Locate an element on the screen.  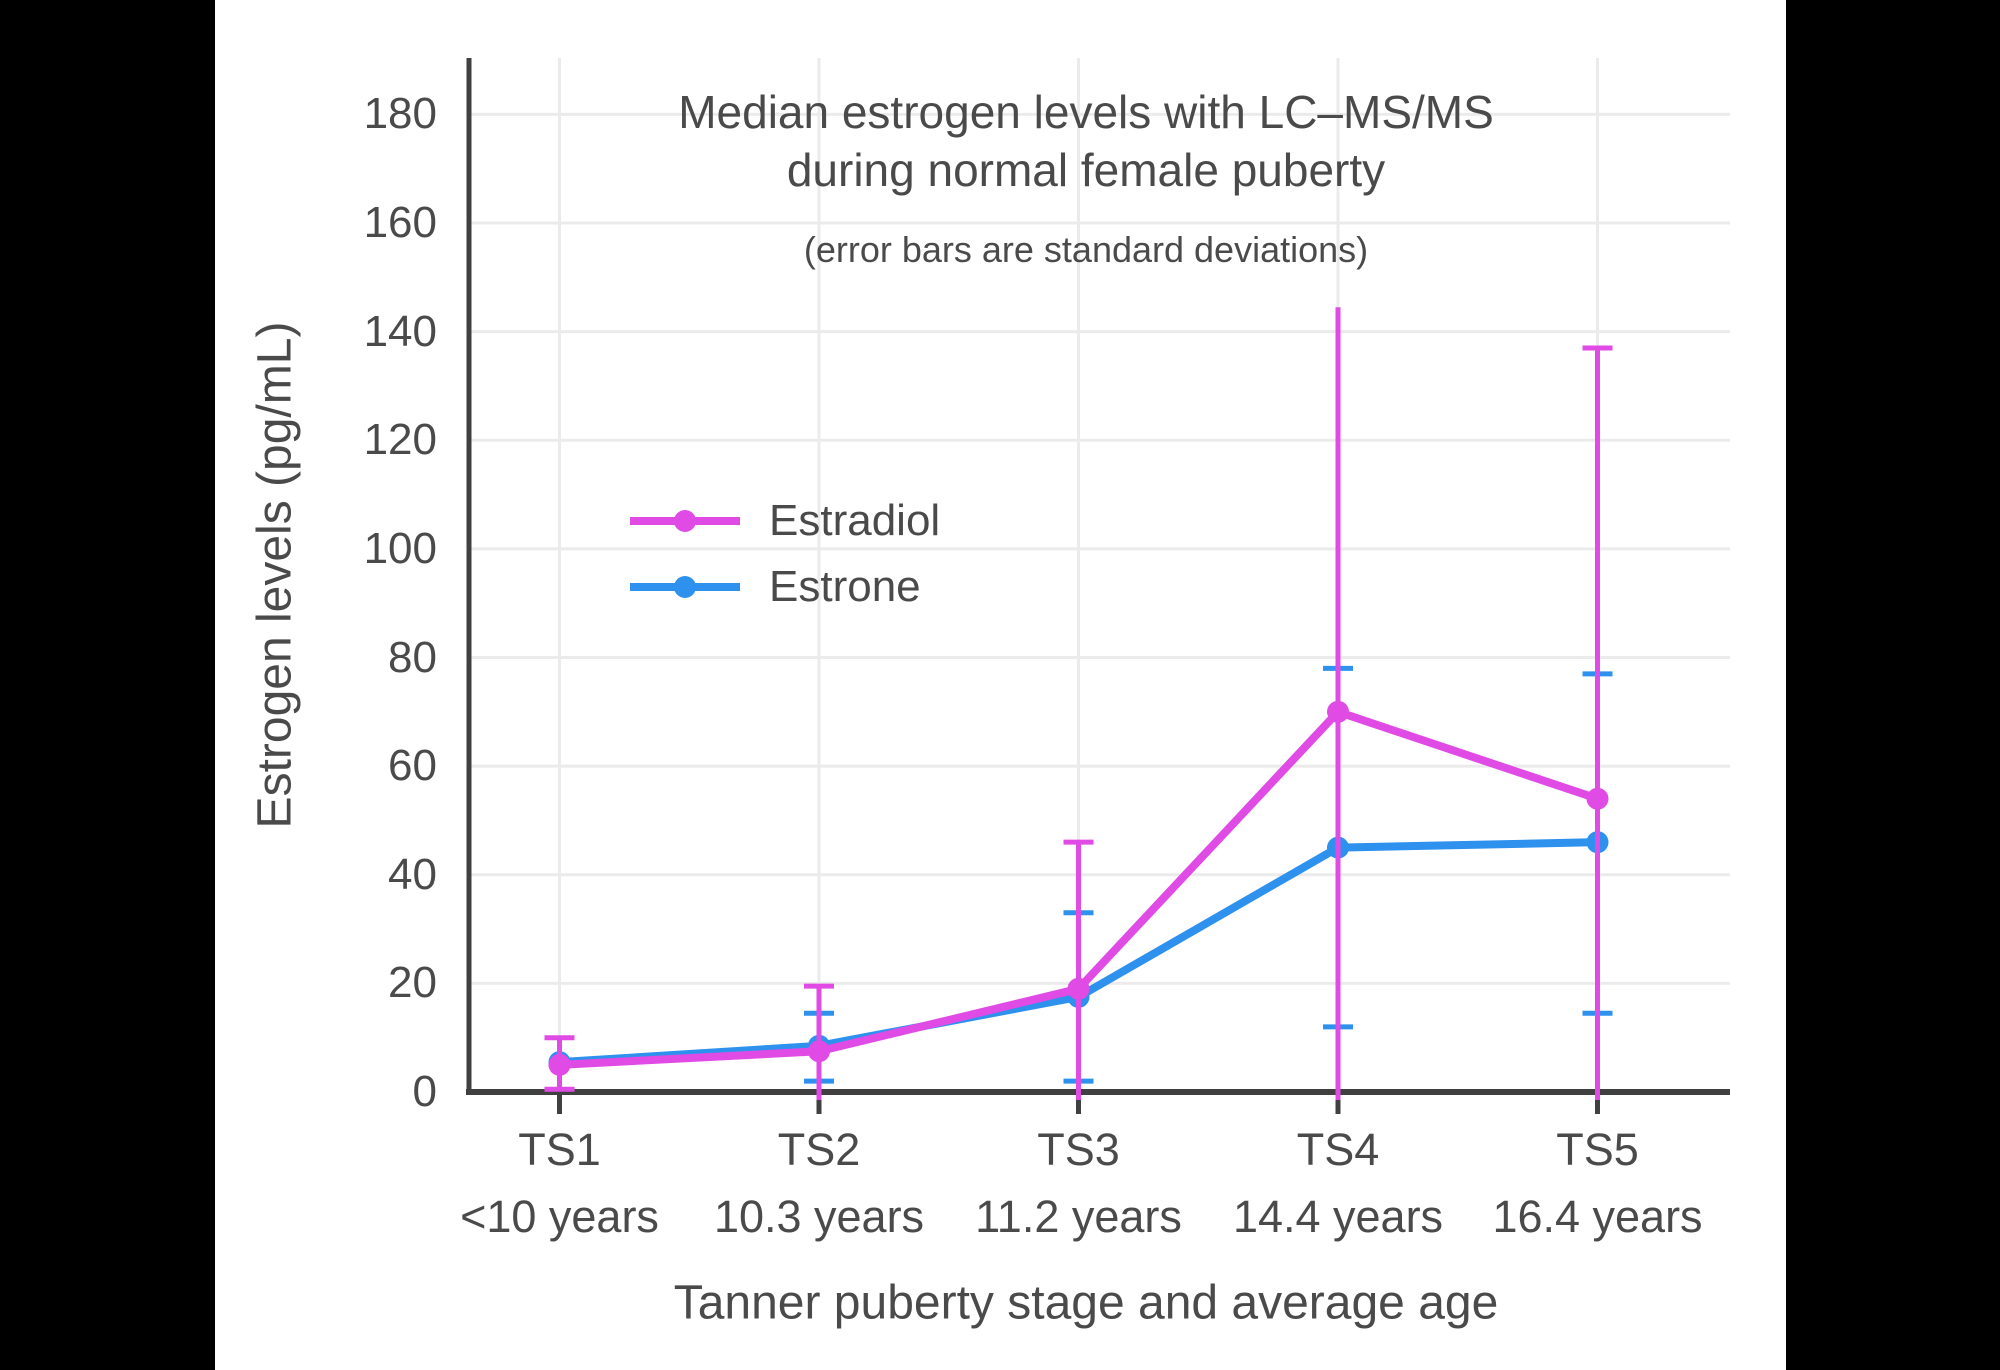
x-tick-sublabel-ts1: <10 years is located at coordinates (559, 1216).